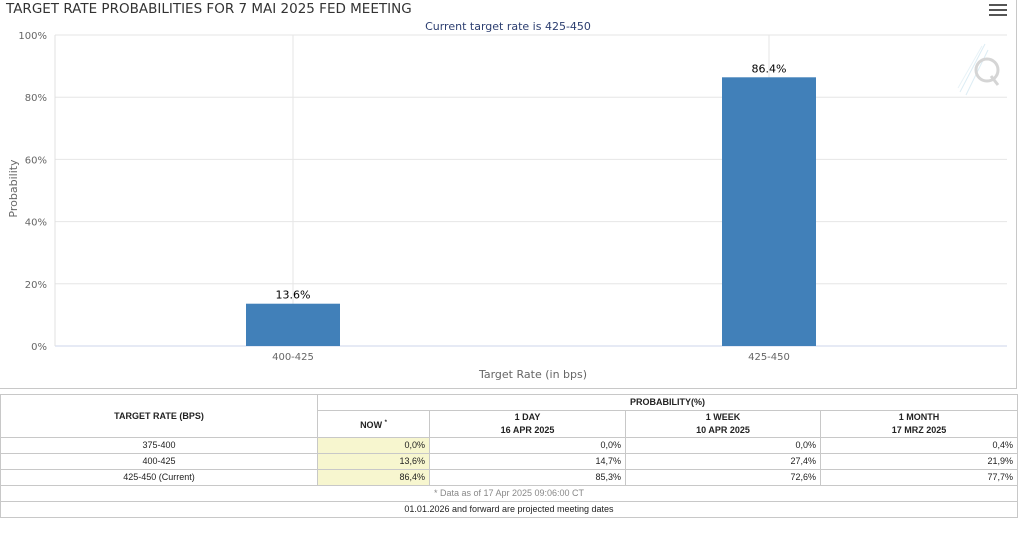 The width and height of the screenshot is (1024, 535). Describe the element at coordinates (385, 422) in the screenshot. I see `now-footnote-marker: *` at that location.